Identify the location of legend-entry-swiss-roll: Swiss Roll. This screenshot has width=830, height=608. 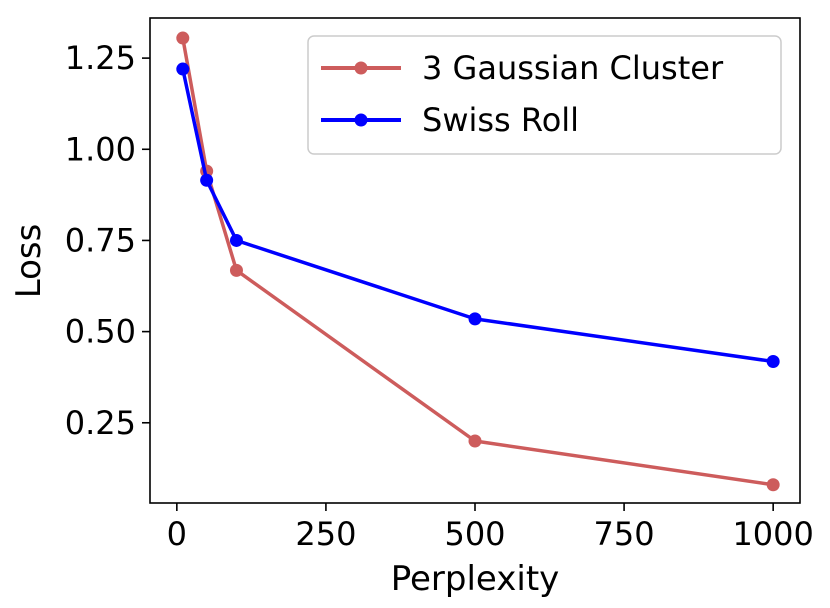
(450, 120).